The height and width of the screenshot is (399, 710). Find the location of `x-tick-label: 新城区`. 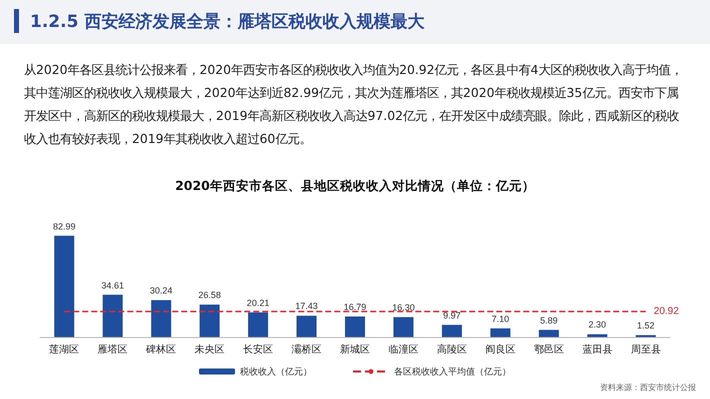

x-tick-label: 新城区 is located at coordinates (355, 350).